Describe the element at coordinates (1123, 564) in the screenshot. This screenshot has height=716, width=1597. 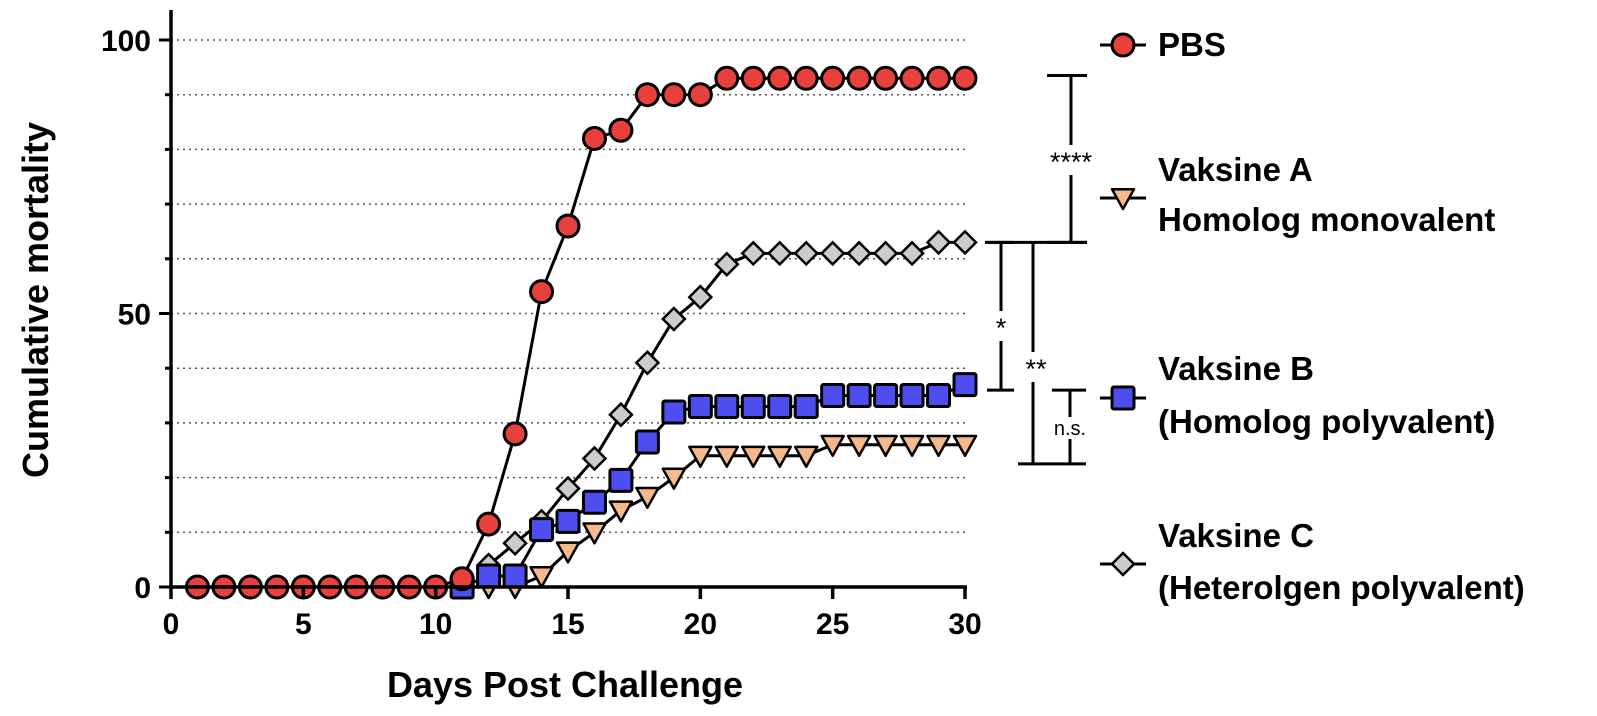
I see `legend-marker-vaksine-c` at that location.